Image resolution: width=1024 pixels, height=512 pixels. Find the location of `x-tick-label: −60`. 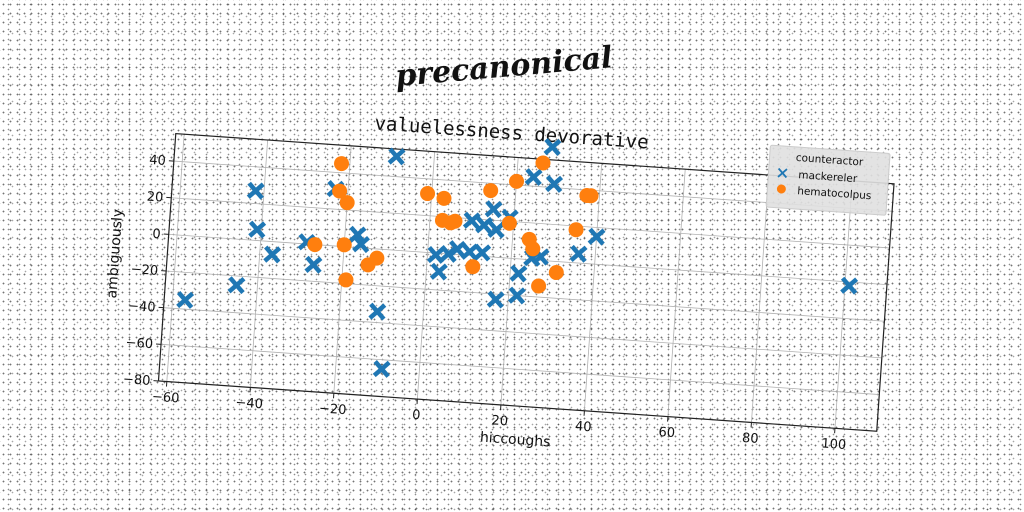

x-tick-label: −60 is located at coordinates (165, 398).